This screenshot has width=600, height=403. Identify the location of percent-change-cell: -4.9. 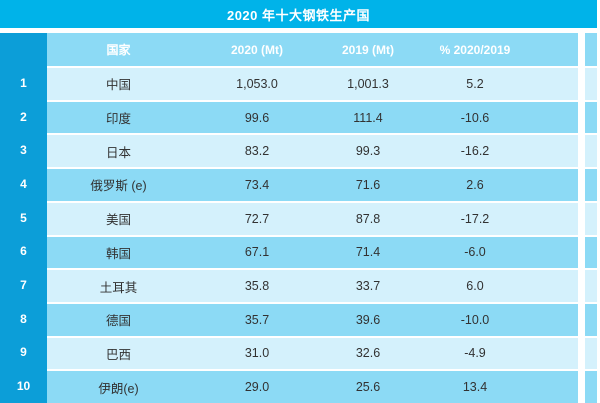
(495, 353).